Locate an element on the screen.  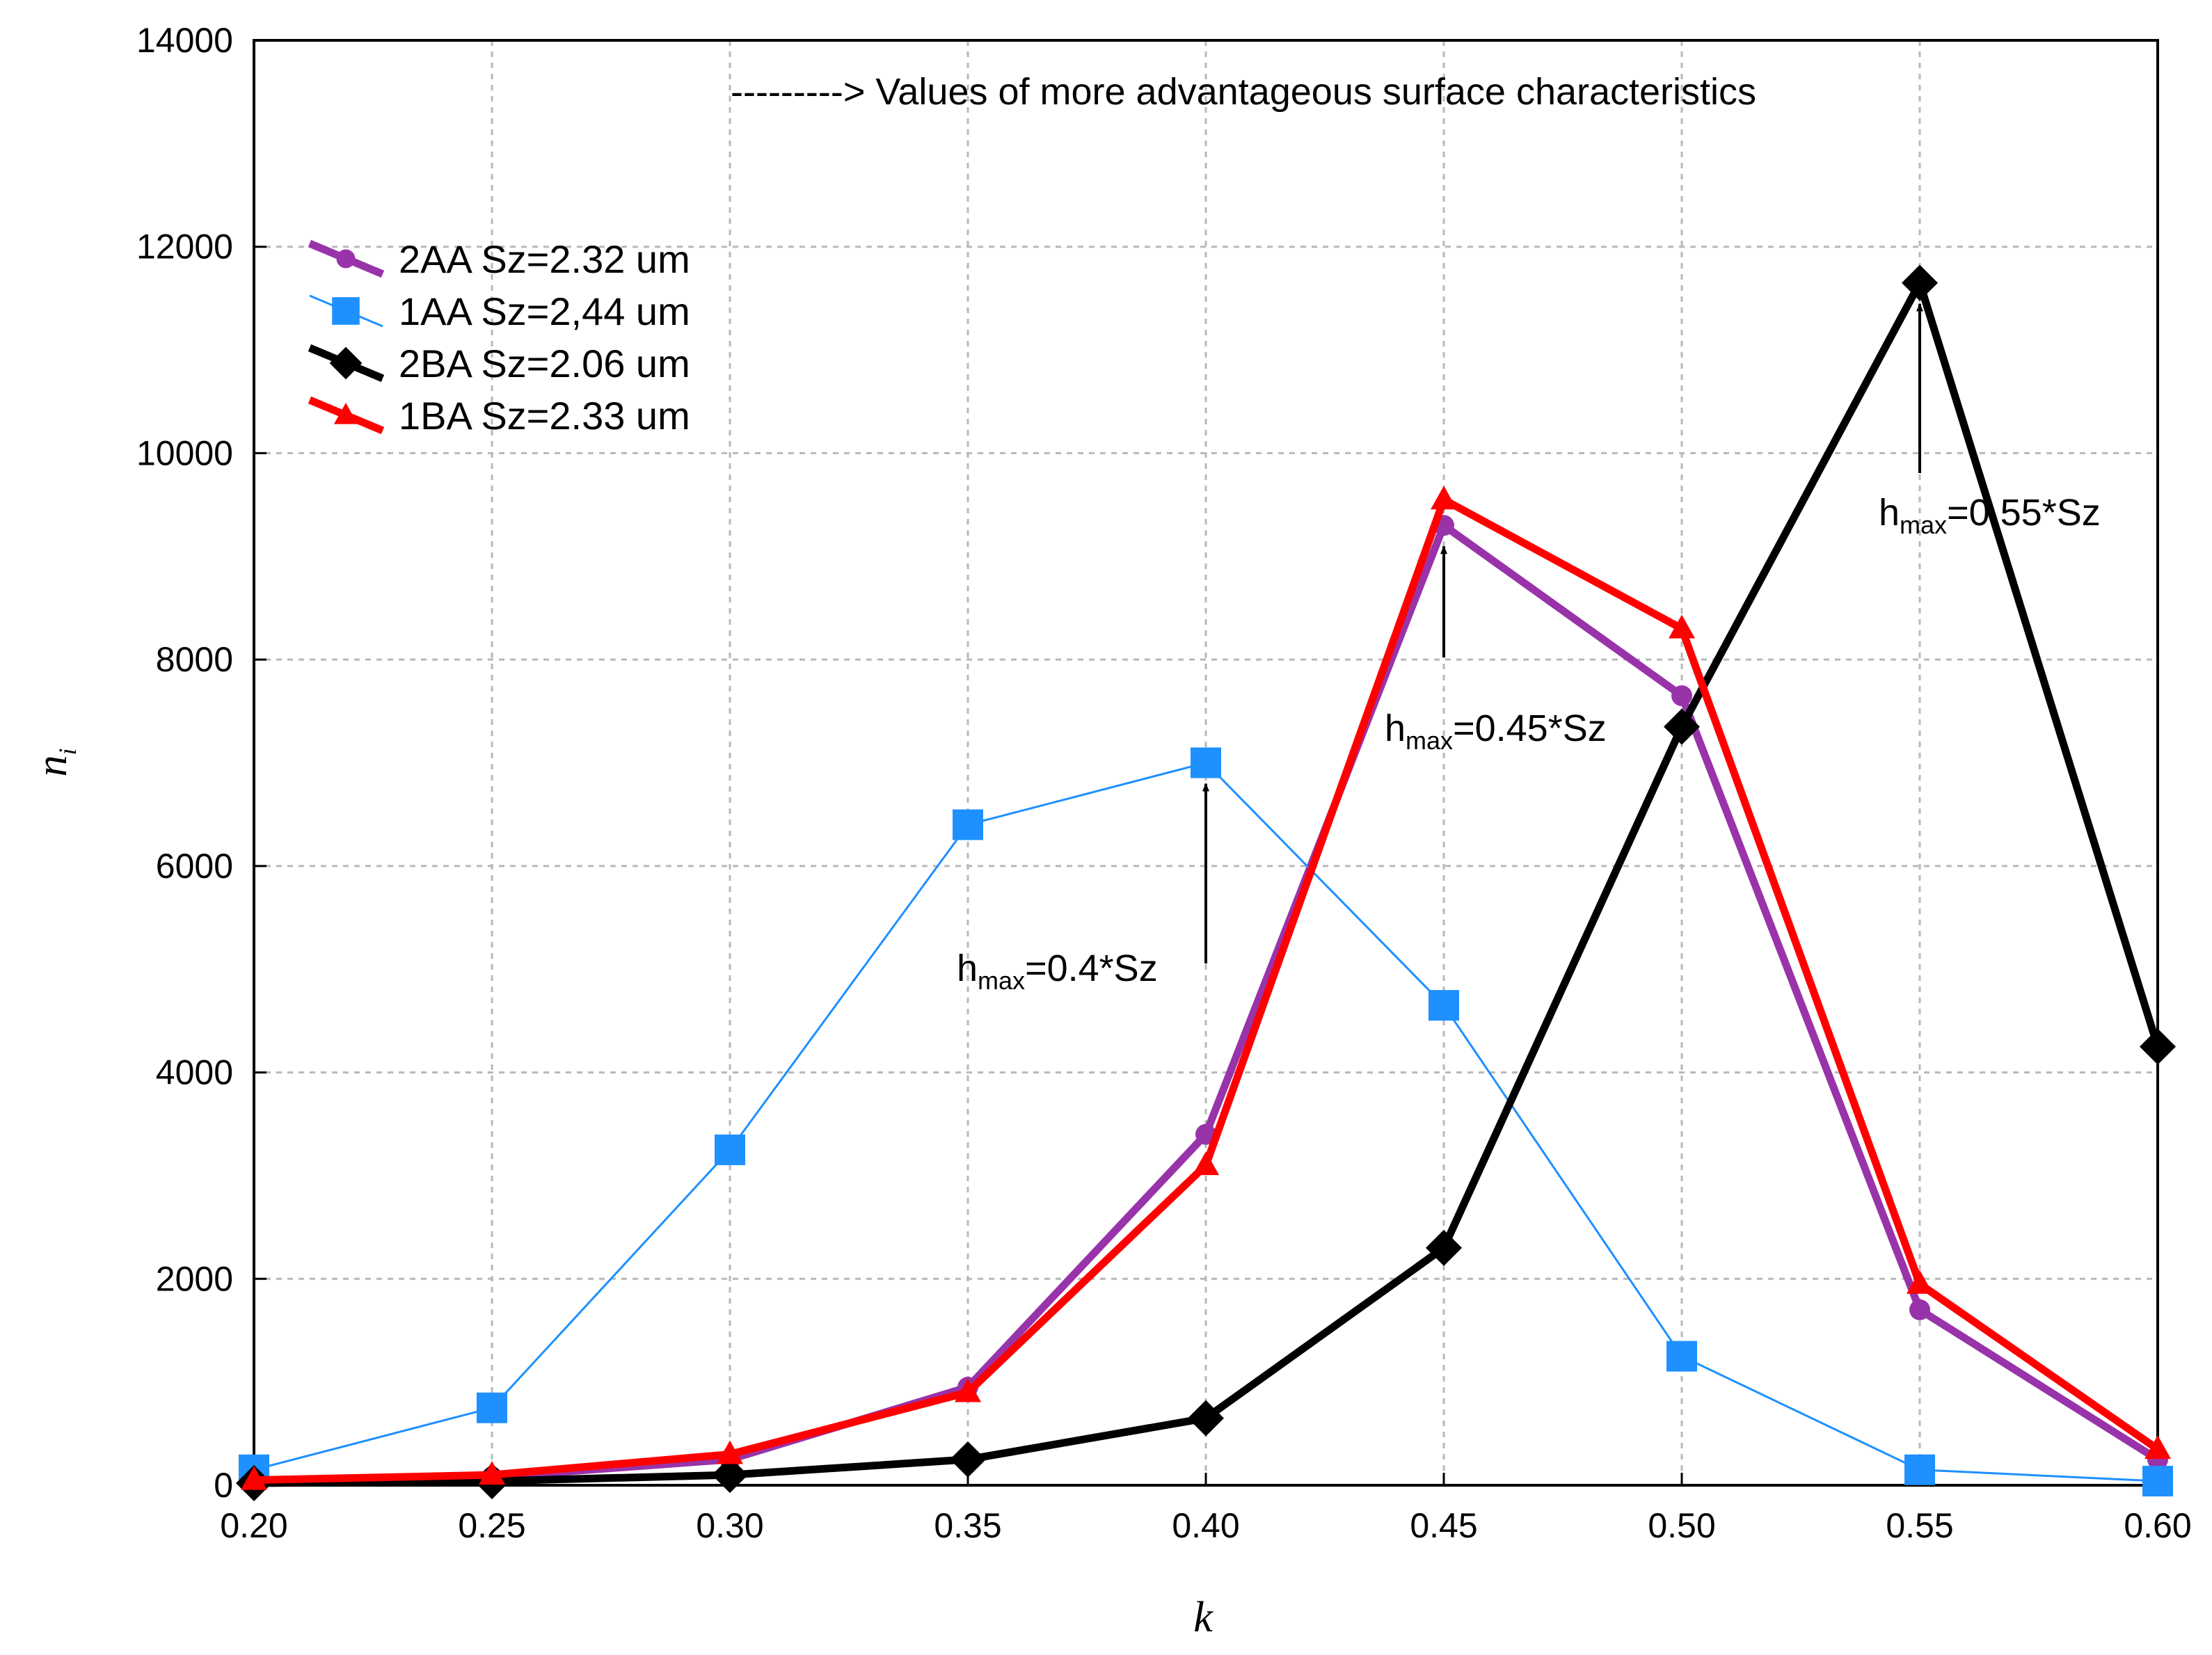
legend-item-1aa: 1AA Sz=2,44 um is located at coordinates (499, 311).